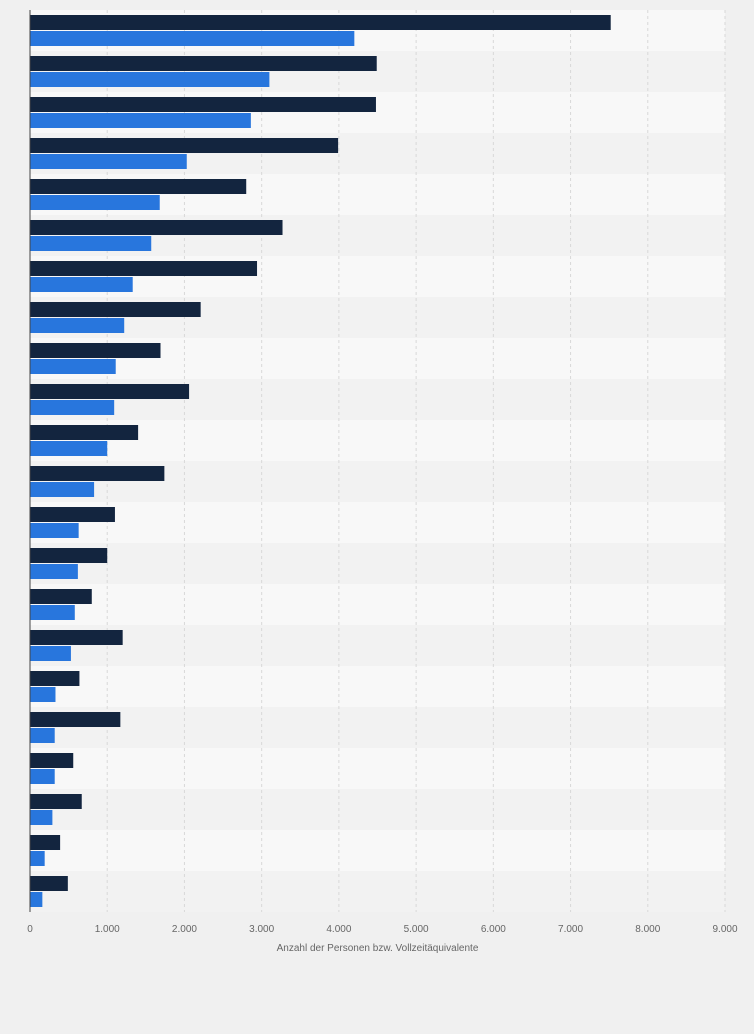  Describe the element at coordinates (570, 929) in the screenshot. I see `x-tick-label: 7.000` at that location.